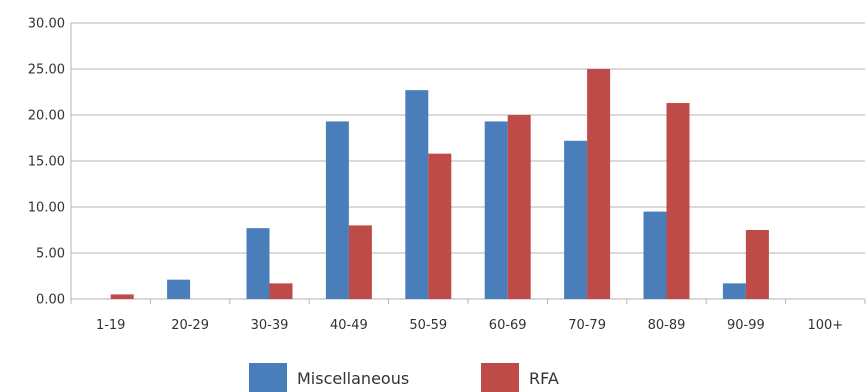  Describe the element at coordinates (353, 378) in the screenshot. I see `legend-label: Miscellaneous` at that location.